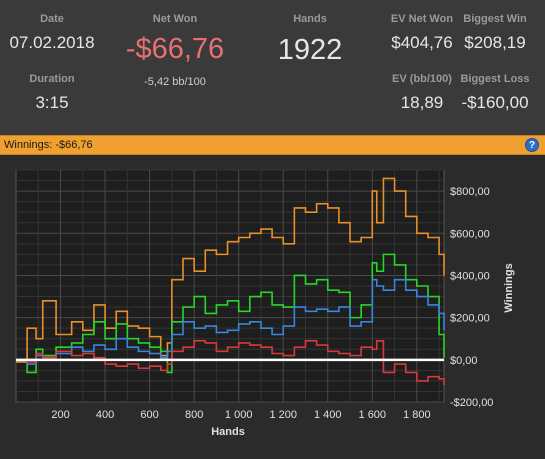 Image resolution: width=545 pixels, height=459 pixels. Describe the element at coordinates (495, 42) in the screenshot. I see `biggest-win-value: $208,19` at that location.